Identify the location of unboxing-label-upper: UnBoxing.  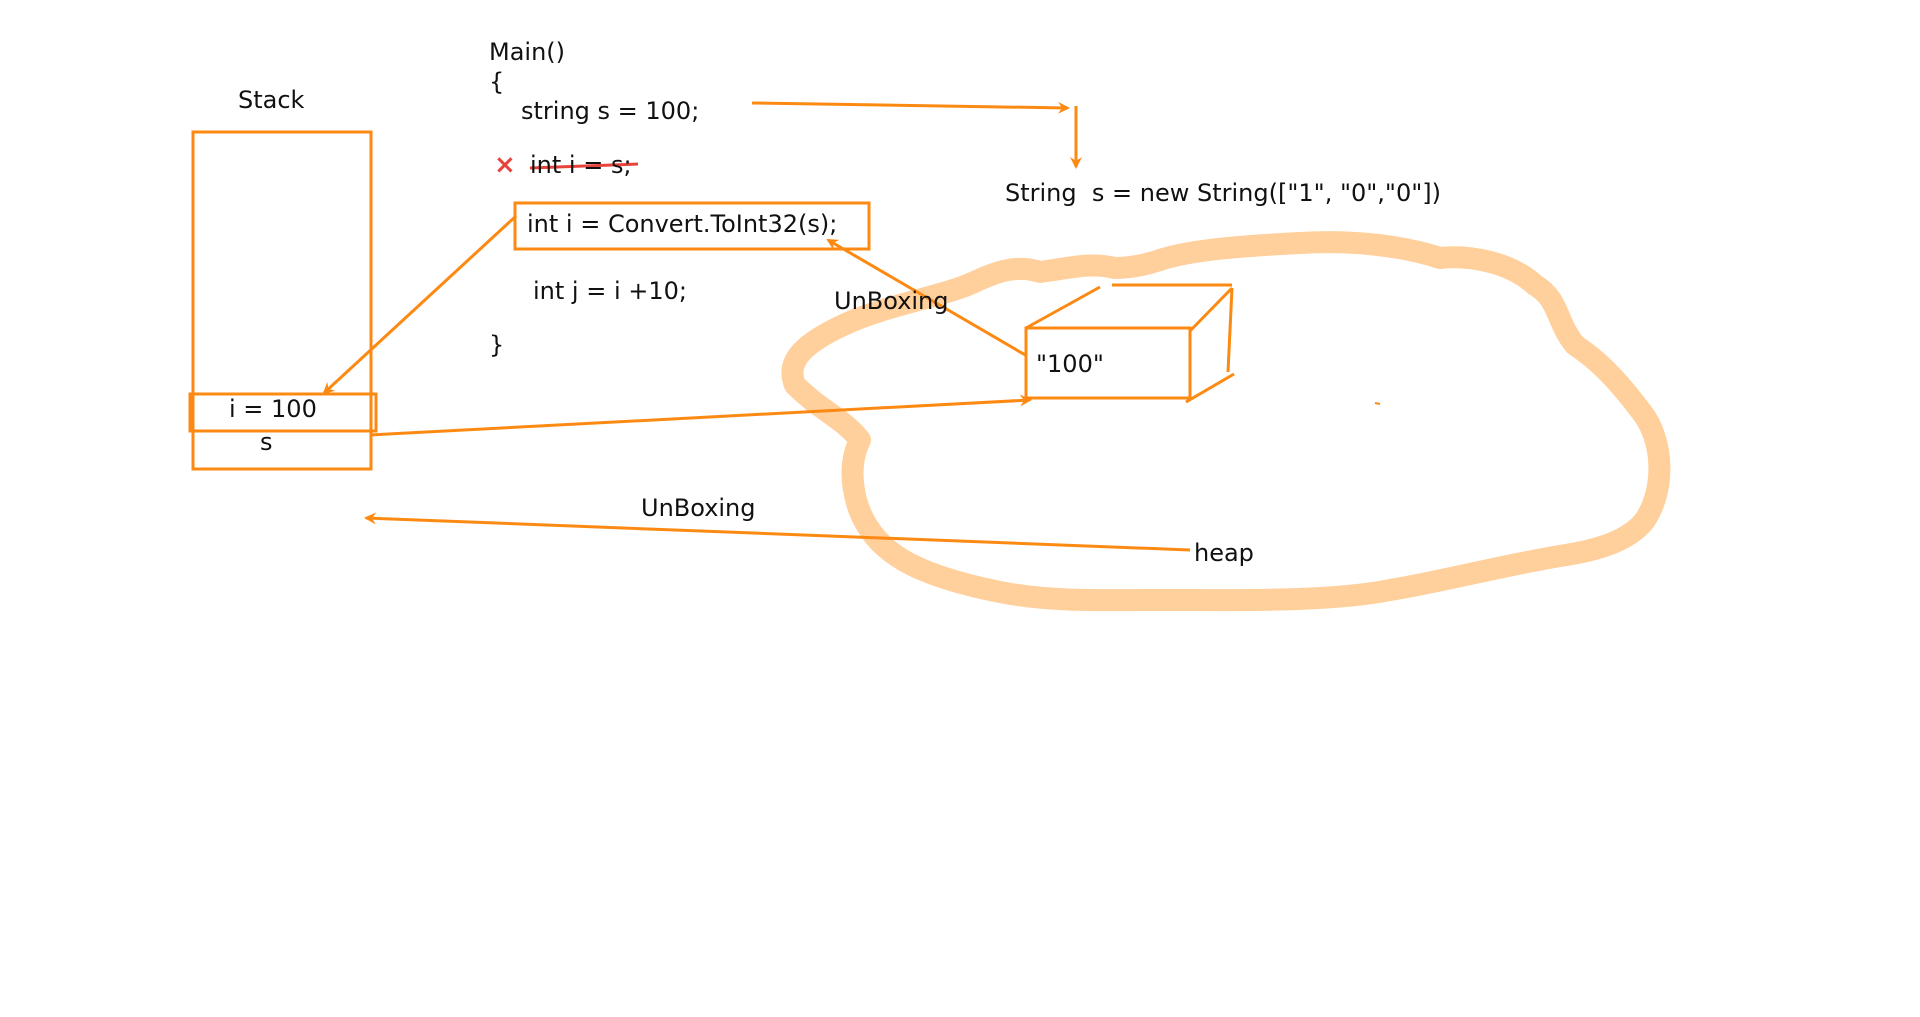
(891, 301).